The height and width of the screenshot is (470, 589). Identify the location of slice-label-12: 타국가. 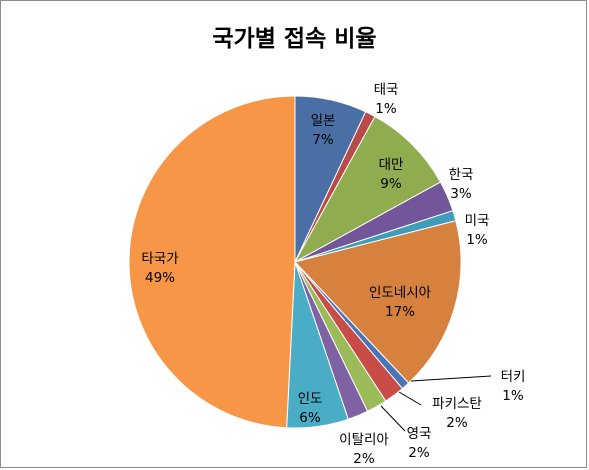
(159, 259).